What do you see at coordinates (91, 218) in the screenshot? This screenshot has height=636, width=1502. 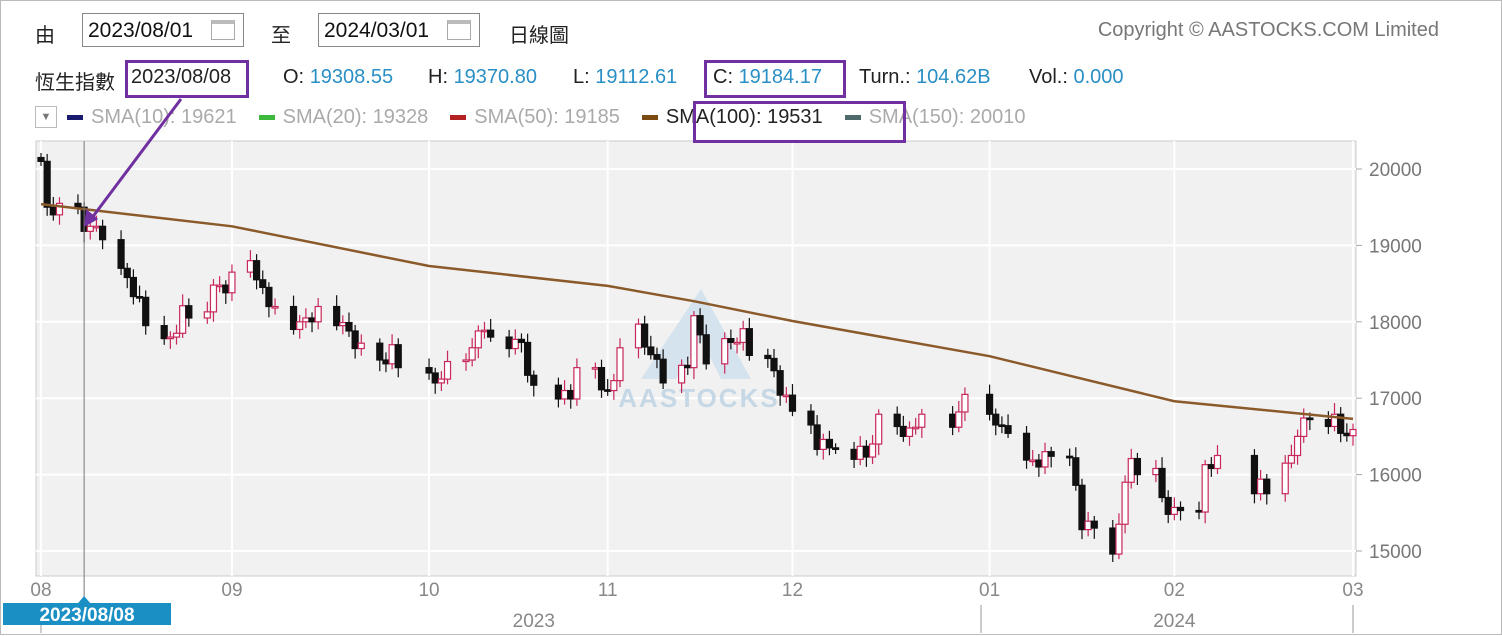 I see `annotation-arrowhead` at bounding box center [91, 218].